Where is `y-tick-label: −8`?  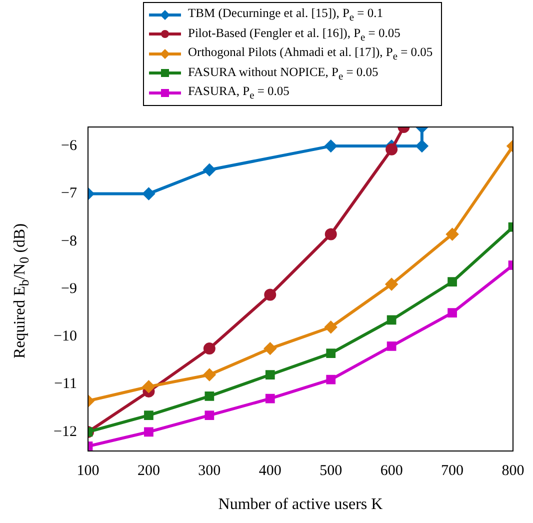 y-tick-label: −8 is located at coordinates (69, 241).